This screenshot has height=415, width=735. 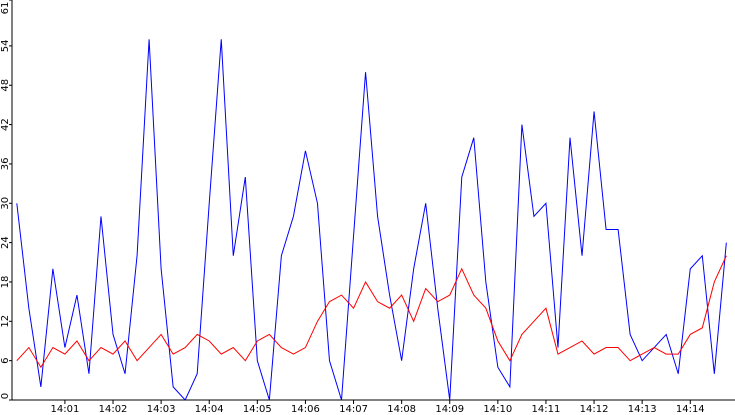 I want to click on x-tick-label: 14:08, so click(x=401, y=409).